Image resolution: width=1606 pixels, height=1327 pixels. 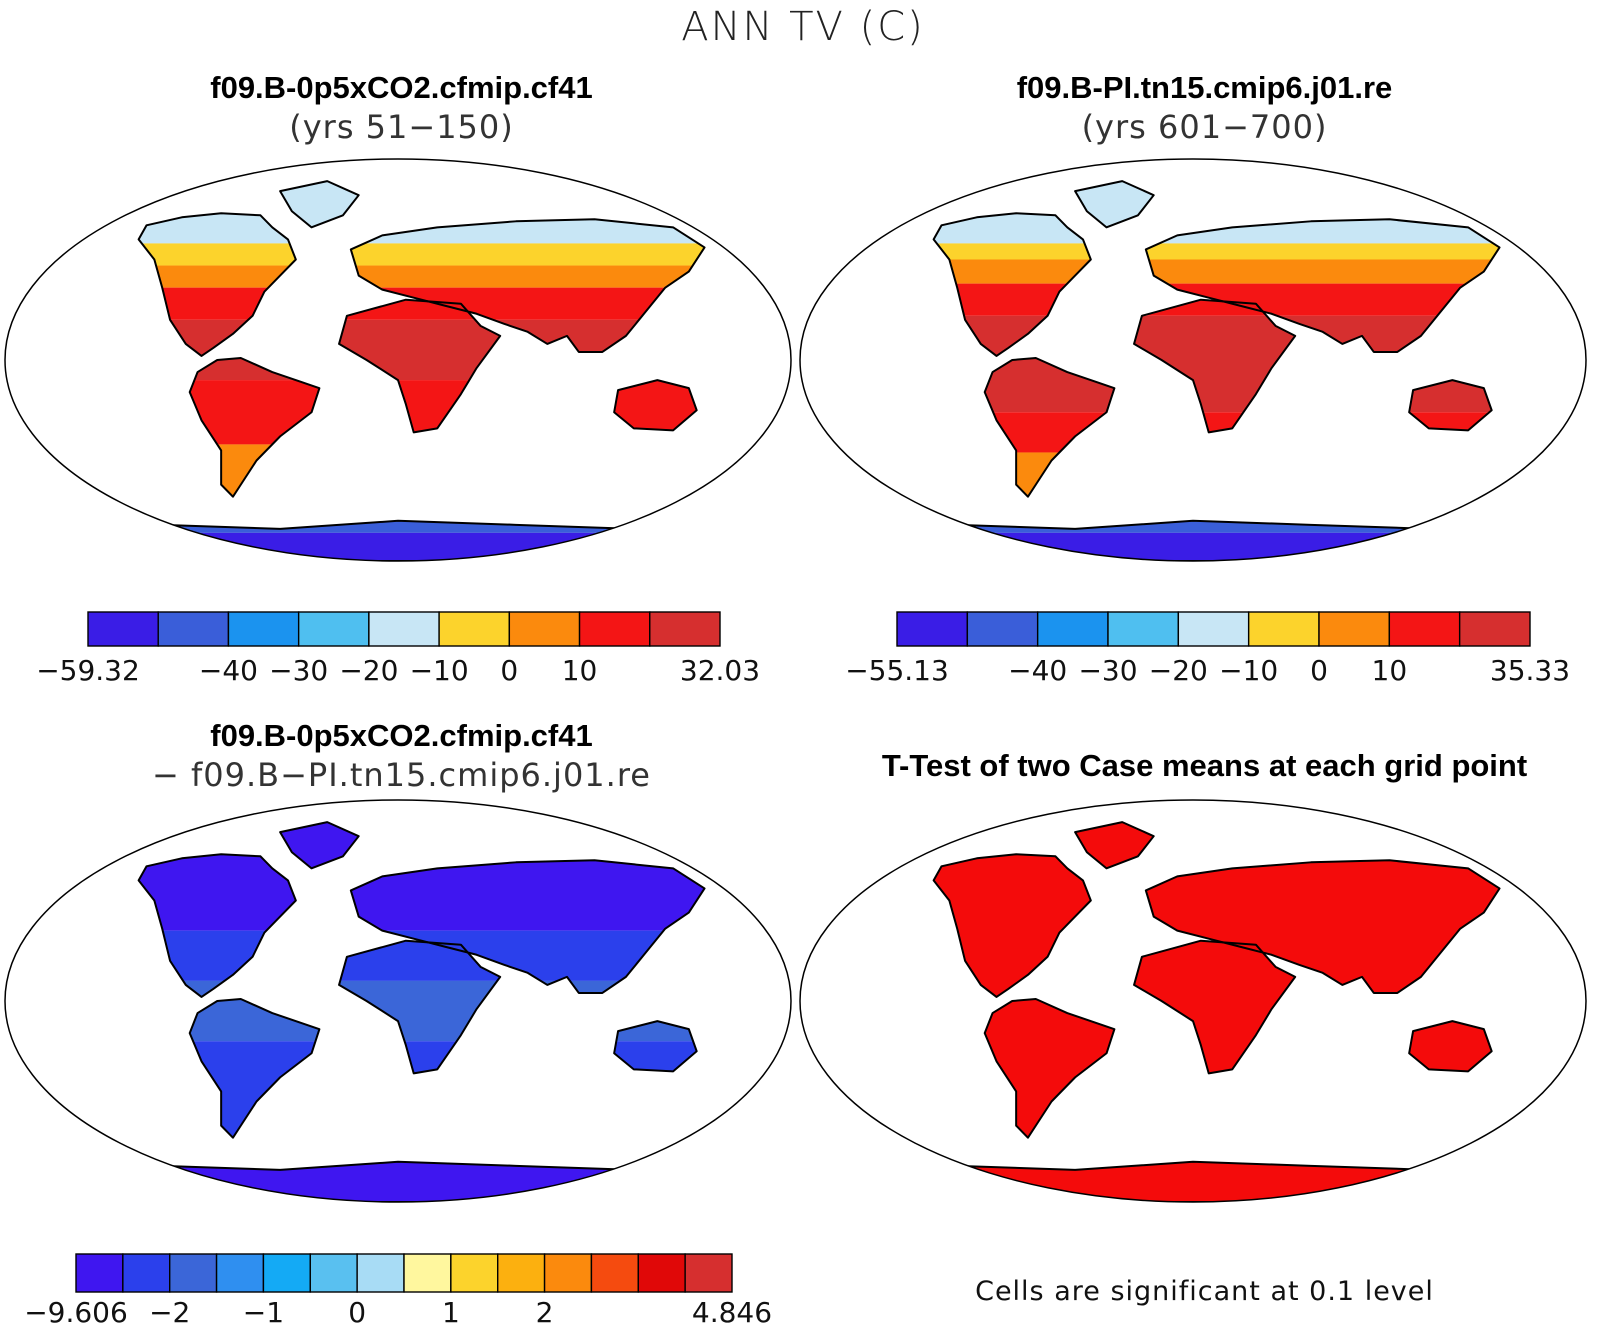 I want to click on colorbar-tick-label: 1, so click(x=451, y=1311).